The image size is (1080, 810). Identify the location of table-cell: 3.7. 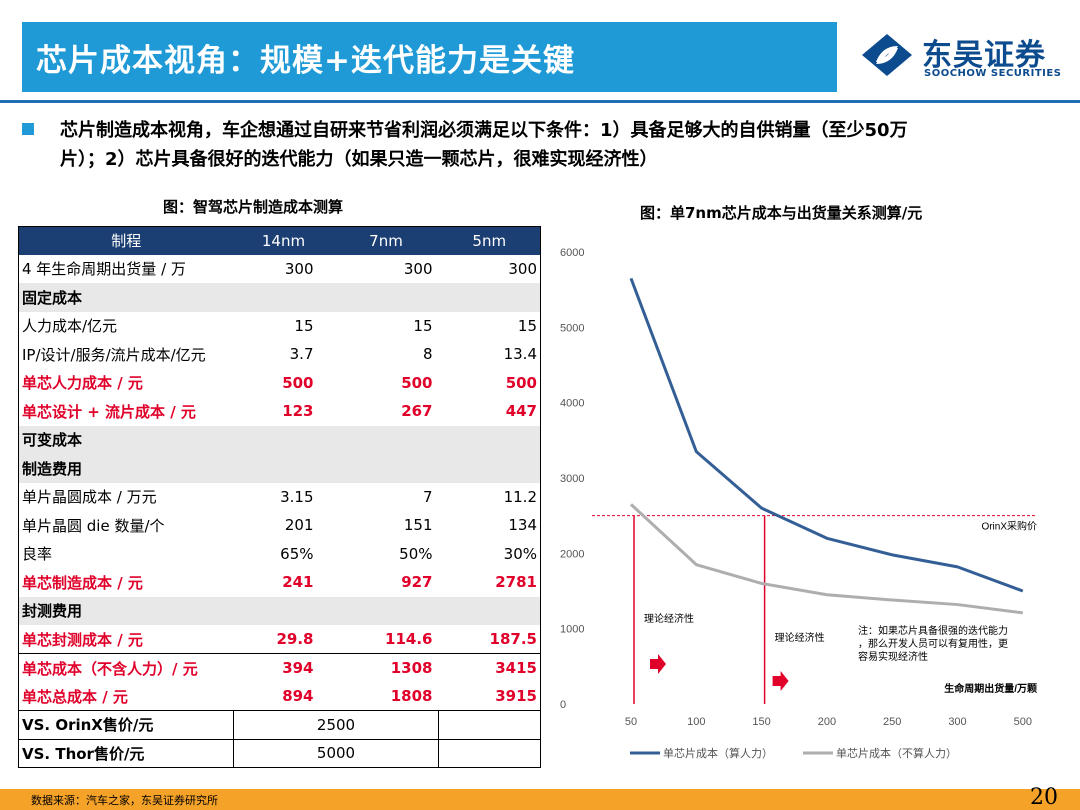
(301, 354).